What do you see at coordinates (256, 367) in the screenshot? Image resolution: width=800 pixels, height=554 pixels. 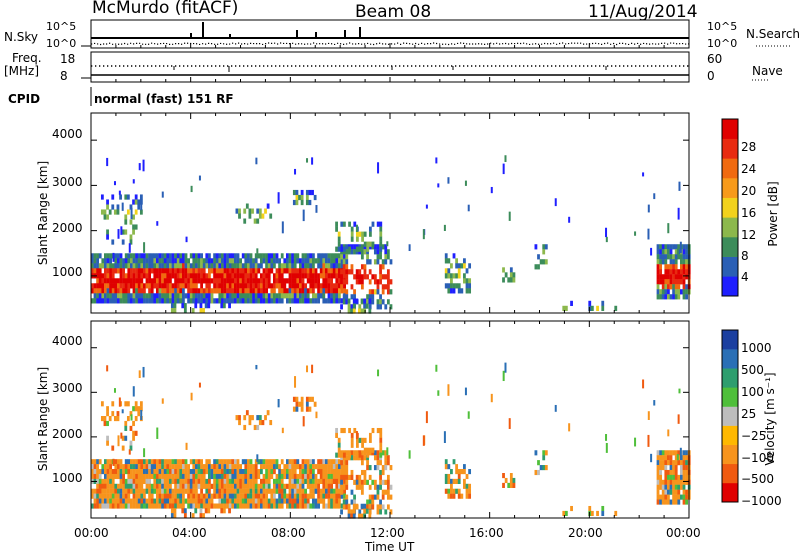 I see `velocity-speck` at bounding box center [256, 367].